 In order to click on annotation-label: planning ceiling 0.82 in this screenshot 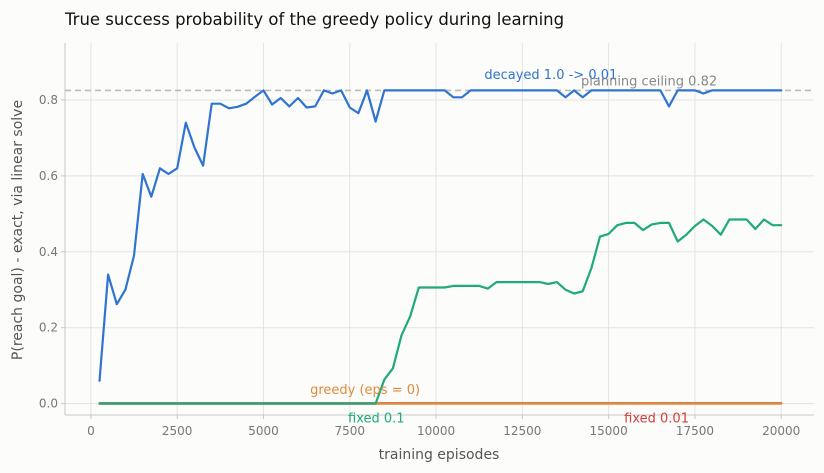, I will do `click(649, 82)`.